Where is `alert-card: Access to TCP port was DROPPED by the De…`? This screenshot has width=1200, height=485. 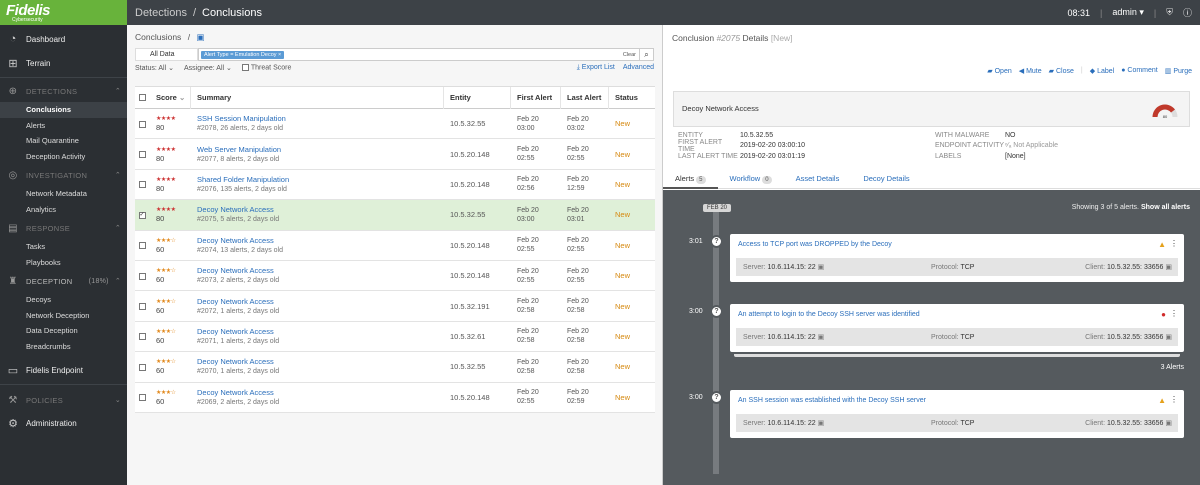
alert-card: Access to TCP port was DROPPED by the De… is located at coordinates (957, 258).